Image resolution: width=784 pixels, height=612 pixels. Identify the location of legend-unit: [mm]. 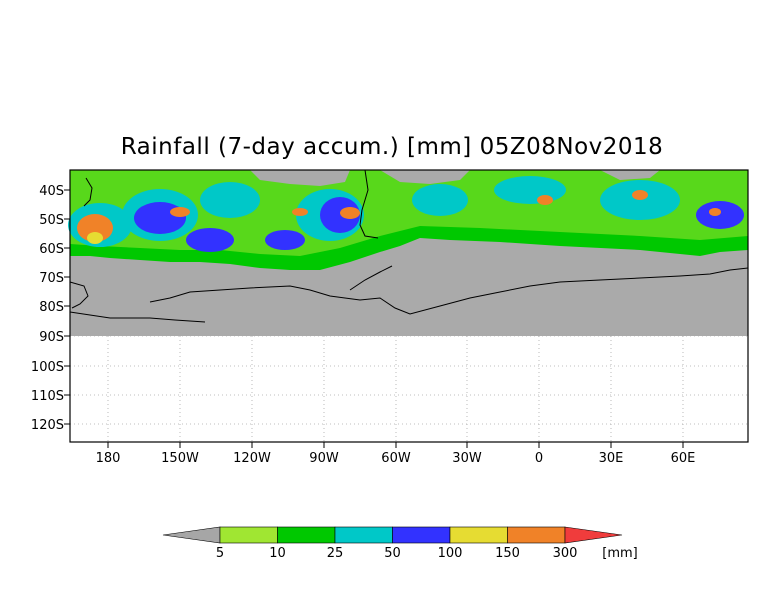
(619, 553).